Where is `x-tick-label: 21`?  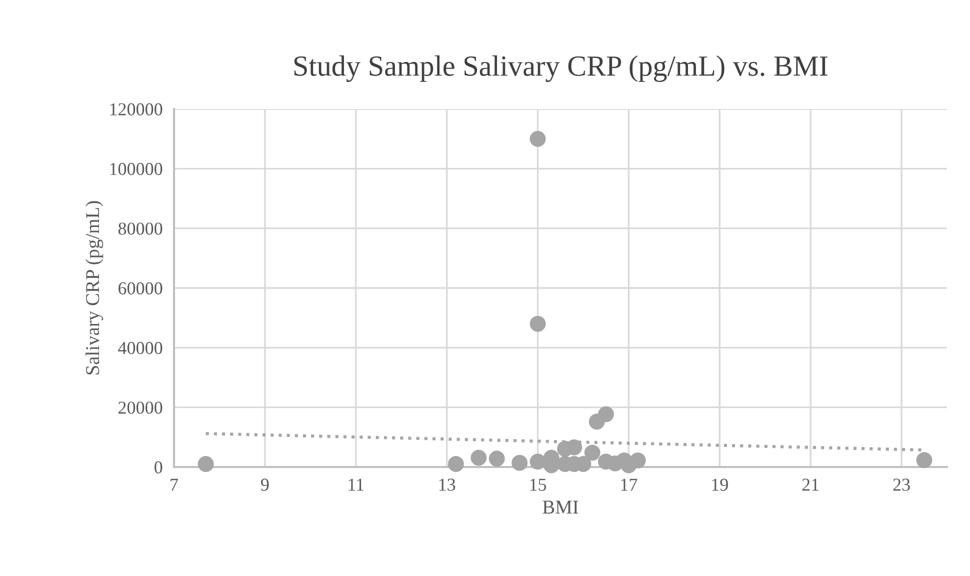 x-tick-label: 21 is located at coordinates (810, 484).